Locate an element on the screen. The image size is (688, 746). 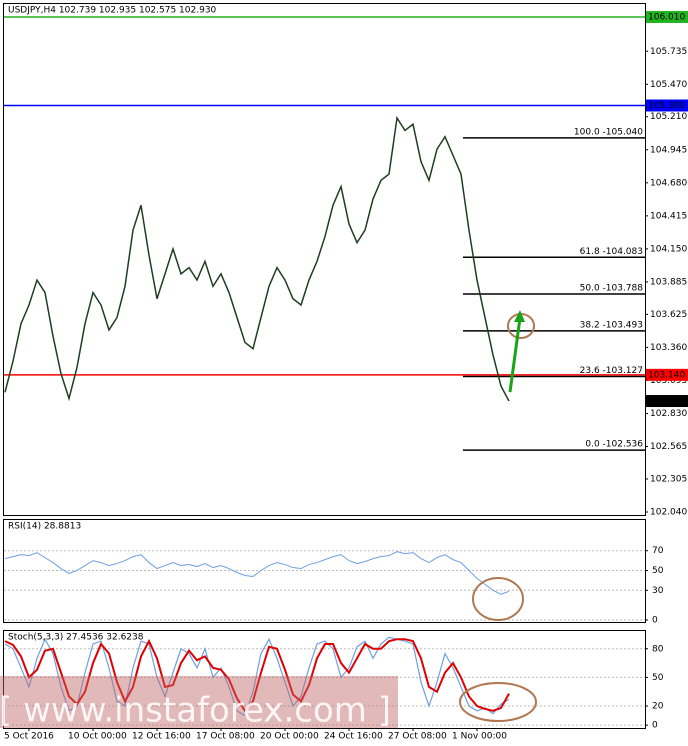
watermark-bg is located at coordinates (199, 702).